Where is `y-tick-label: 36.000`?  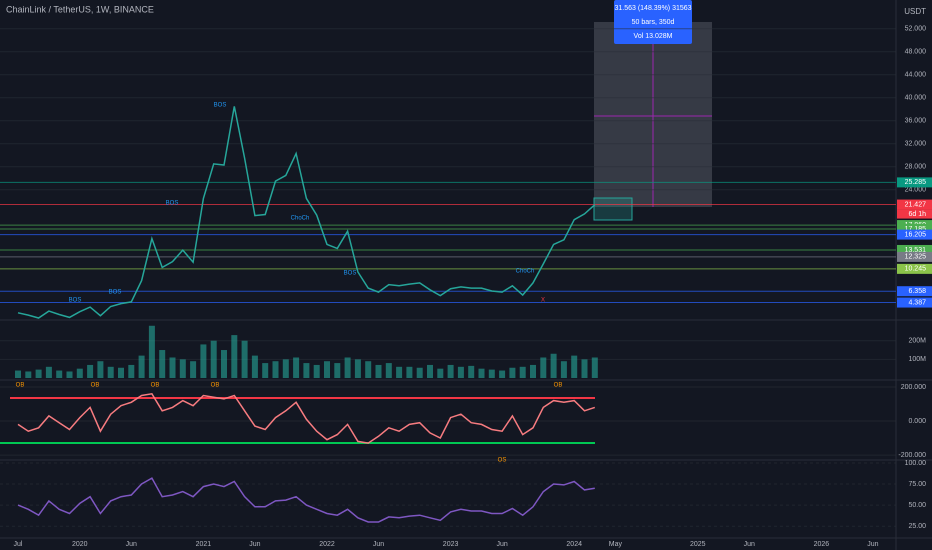 y-tick-label: 36.000 is located at coordinates (916, 121).